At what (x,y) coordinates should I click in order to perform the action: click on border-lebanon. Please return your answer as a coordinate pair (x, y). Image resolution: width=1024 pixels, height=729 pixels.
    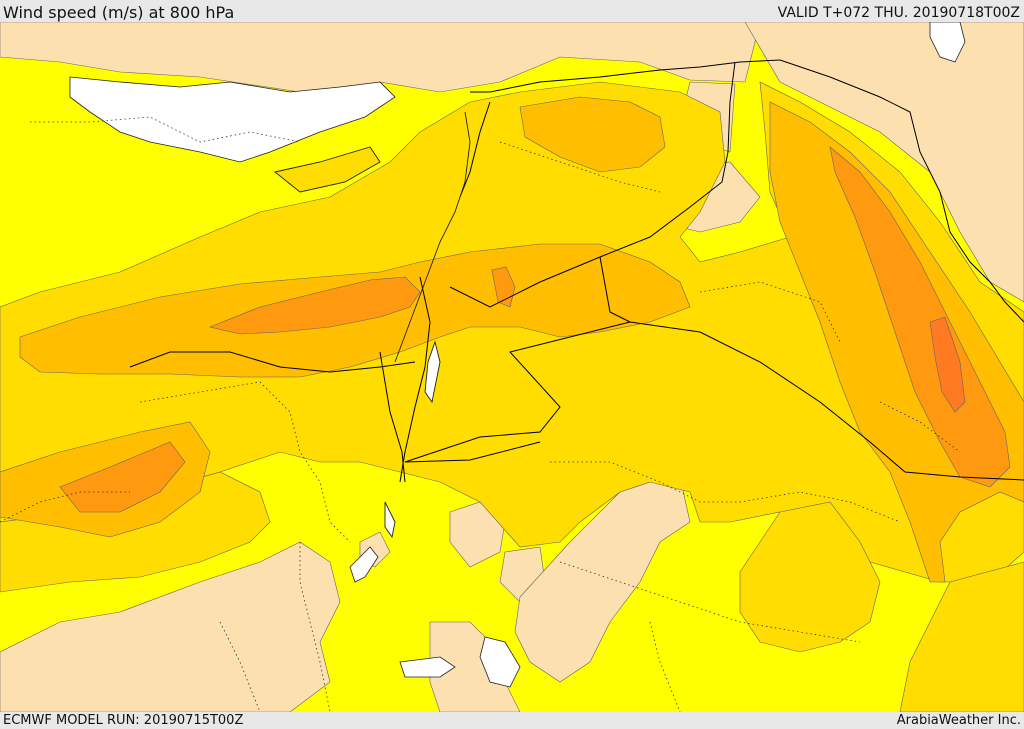
    Looking at the image, I should click on (475, 149).